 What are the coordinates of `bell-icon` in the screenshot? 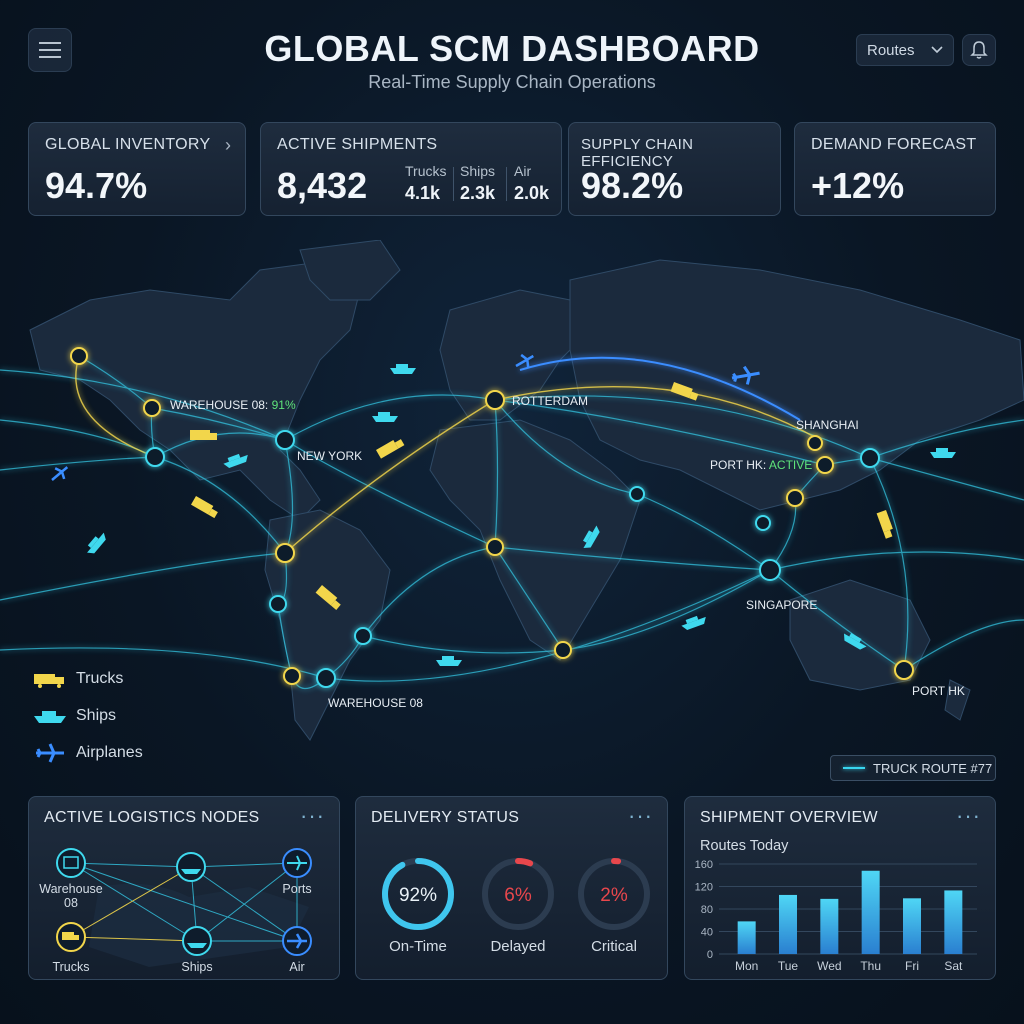 It's located at (979, 50).